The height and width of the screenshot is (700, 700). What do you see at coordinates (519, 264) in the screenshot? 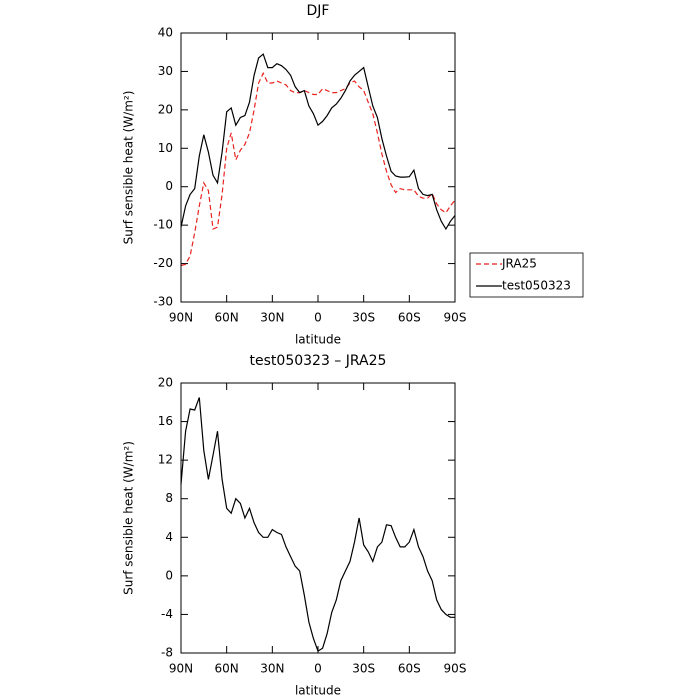
I see `legend-label: JRA25` at bounding box center [519, 264].